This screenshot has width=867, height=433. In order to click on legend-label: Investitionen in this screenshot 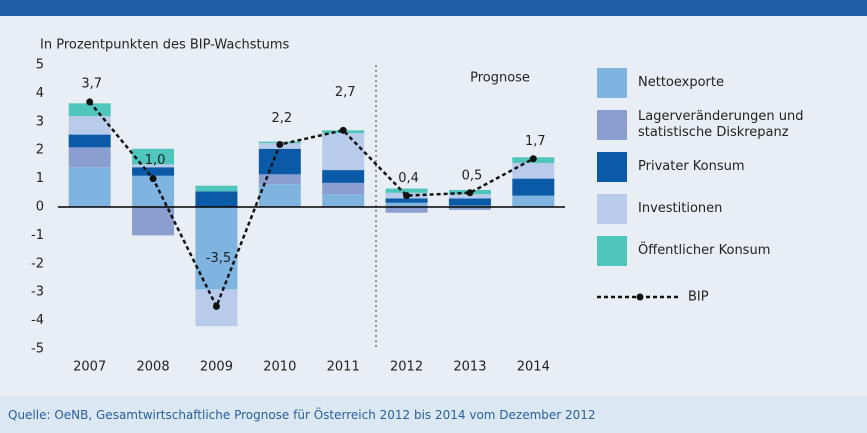, I will do `click(680, 208)`.